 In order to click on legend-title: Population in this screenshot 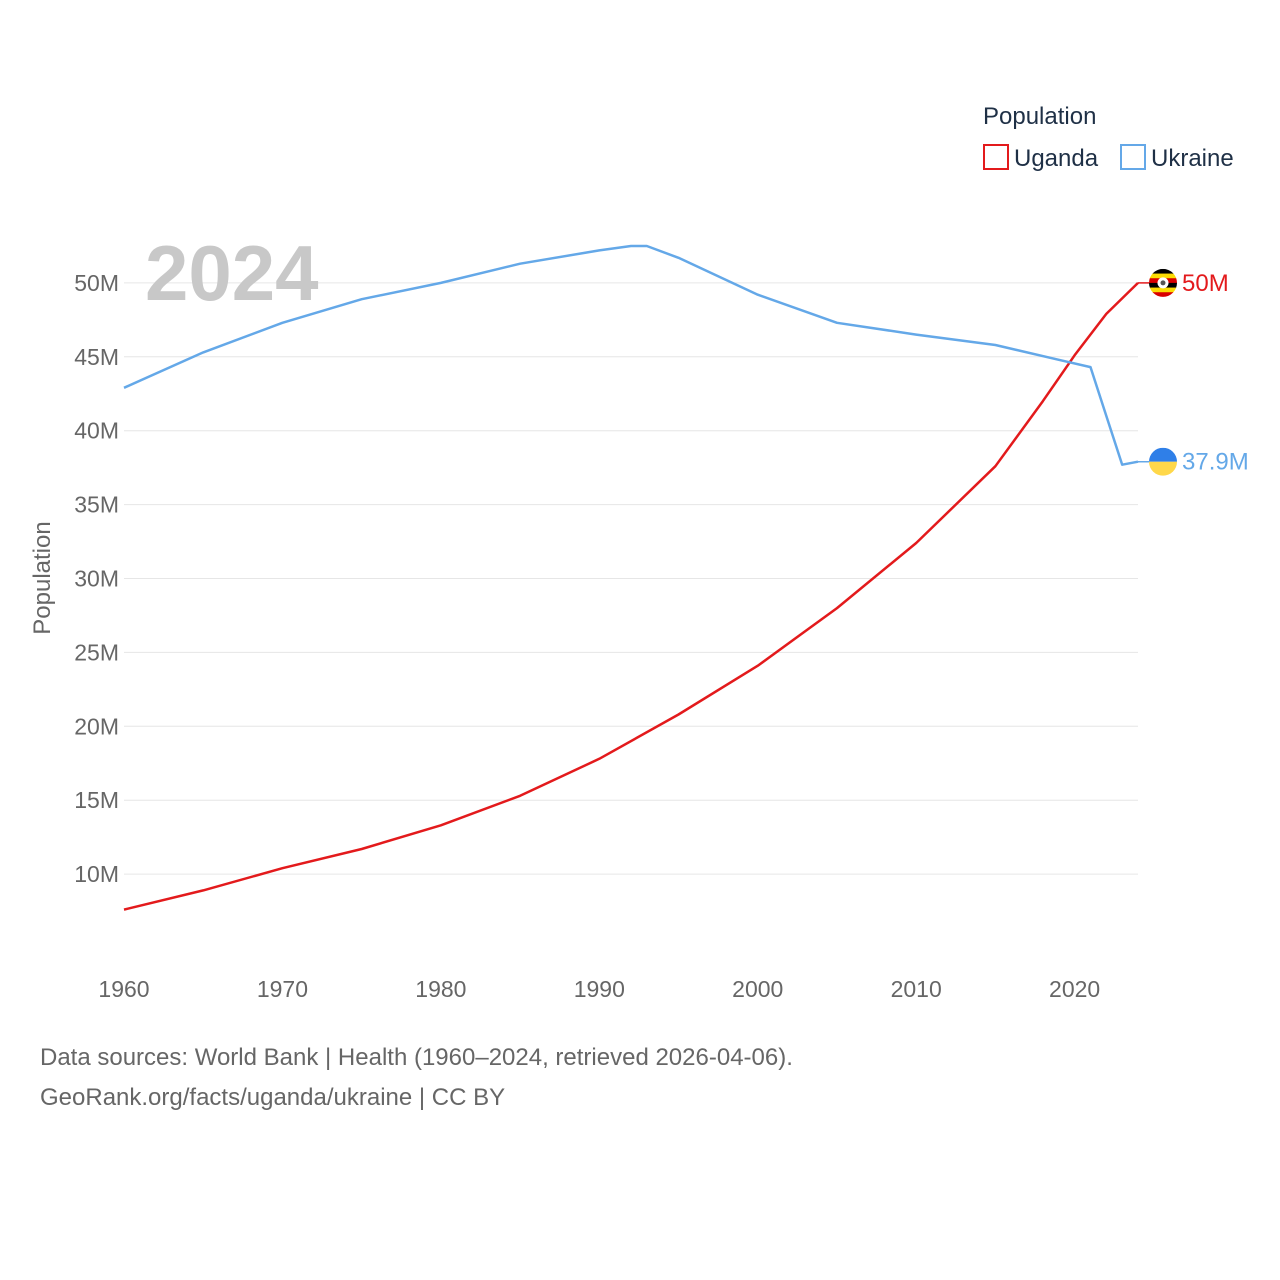, I will do `click(1039, 116)`.